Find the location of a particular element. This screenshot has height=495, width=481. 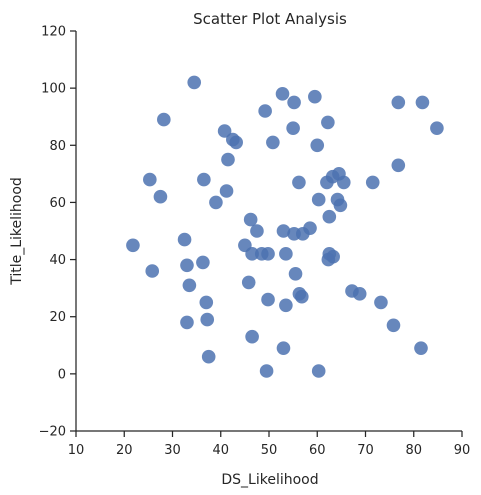

y-axis-label: Title_Likelihood is located at coordinates (17, 231).